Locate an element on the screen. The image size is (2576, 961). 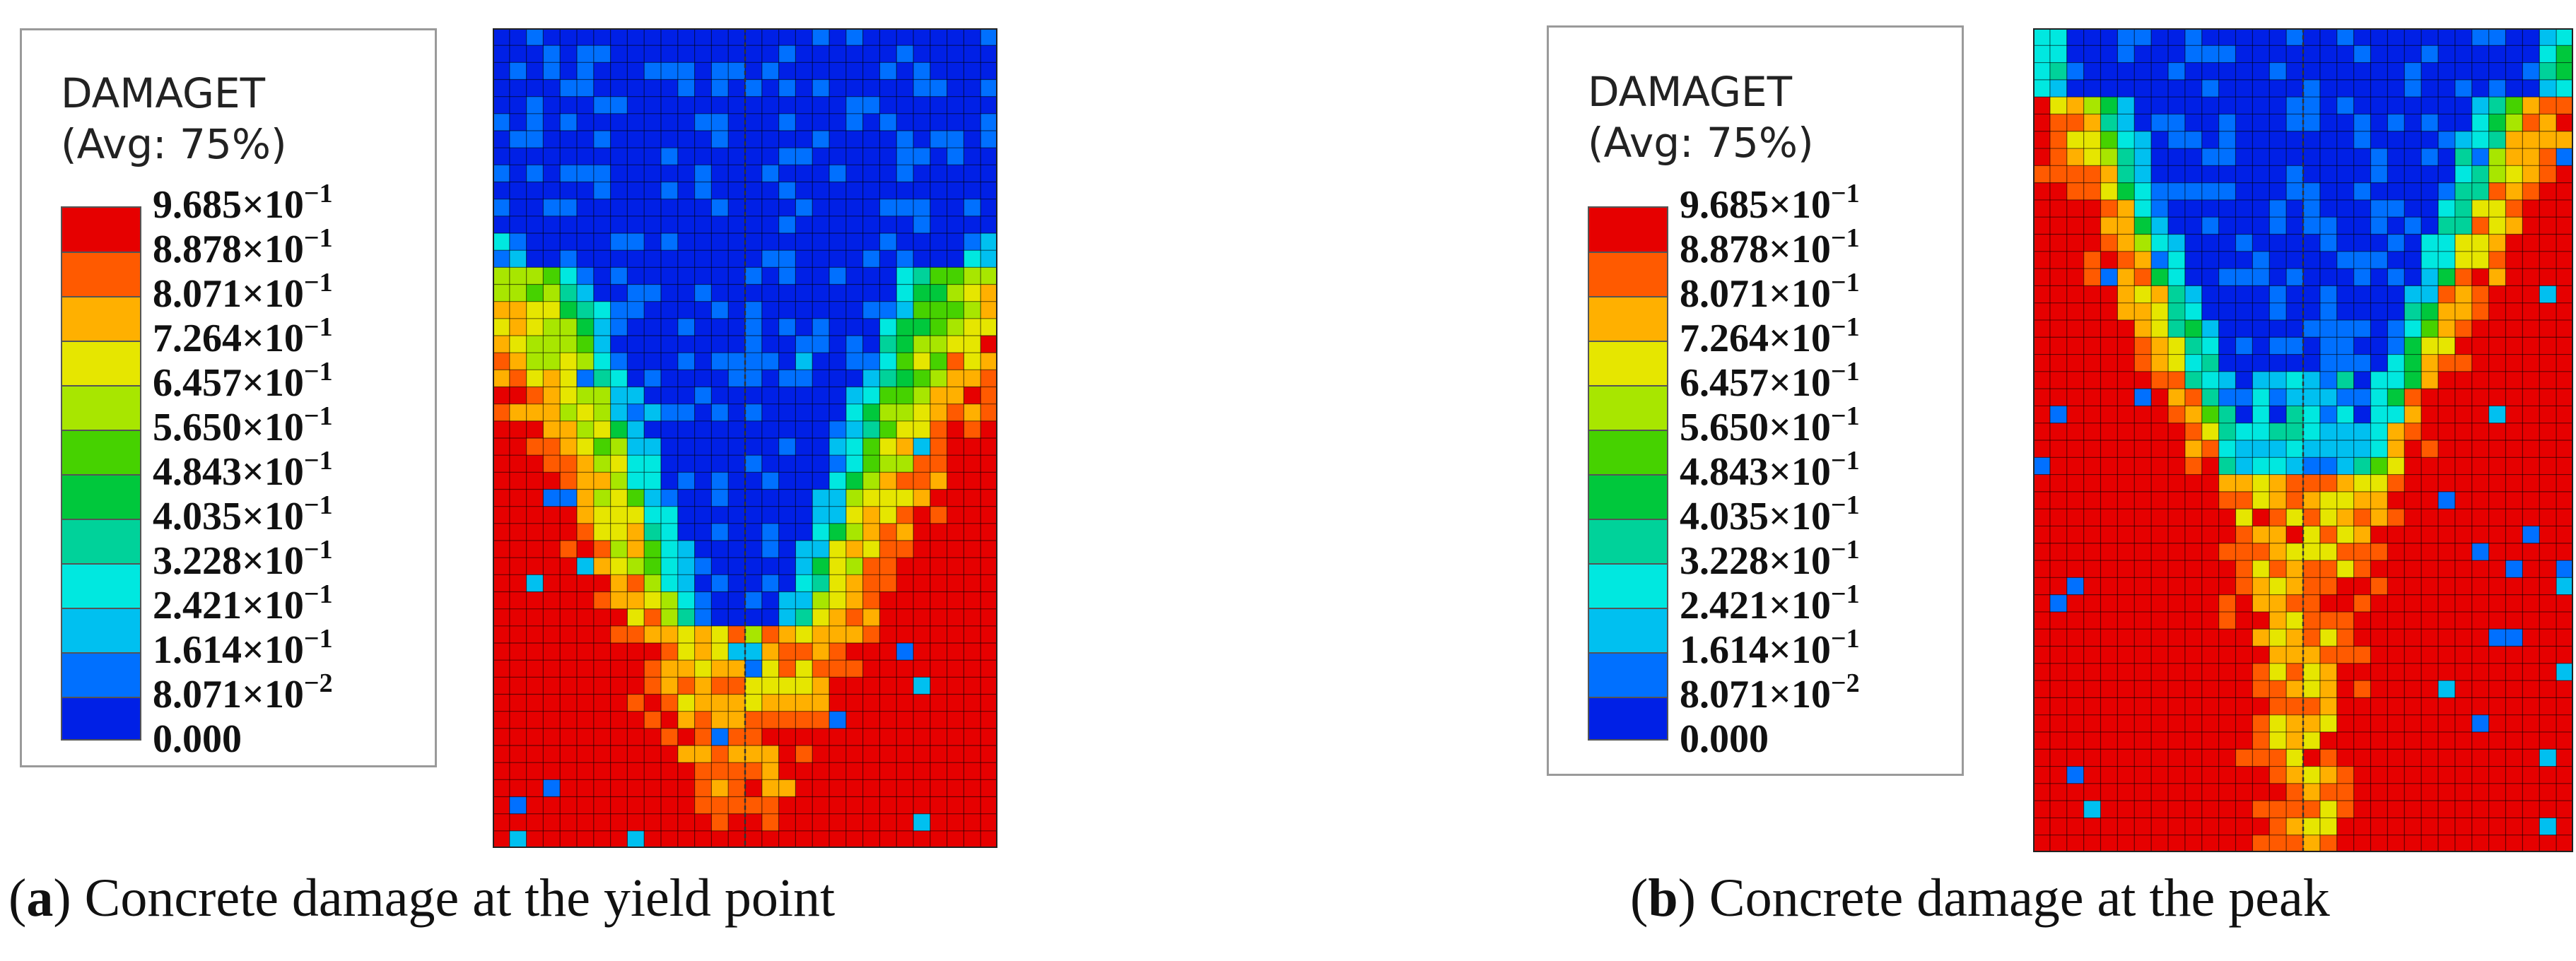
colorbar-tick-label: 8.071×10⁻¹ is located at coordinates (243, 292).